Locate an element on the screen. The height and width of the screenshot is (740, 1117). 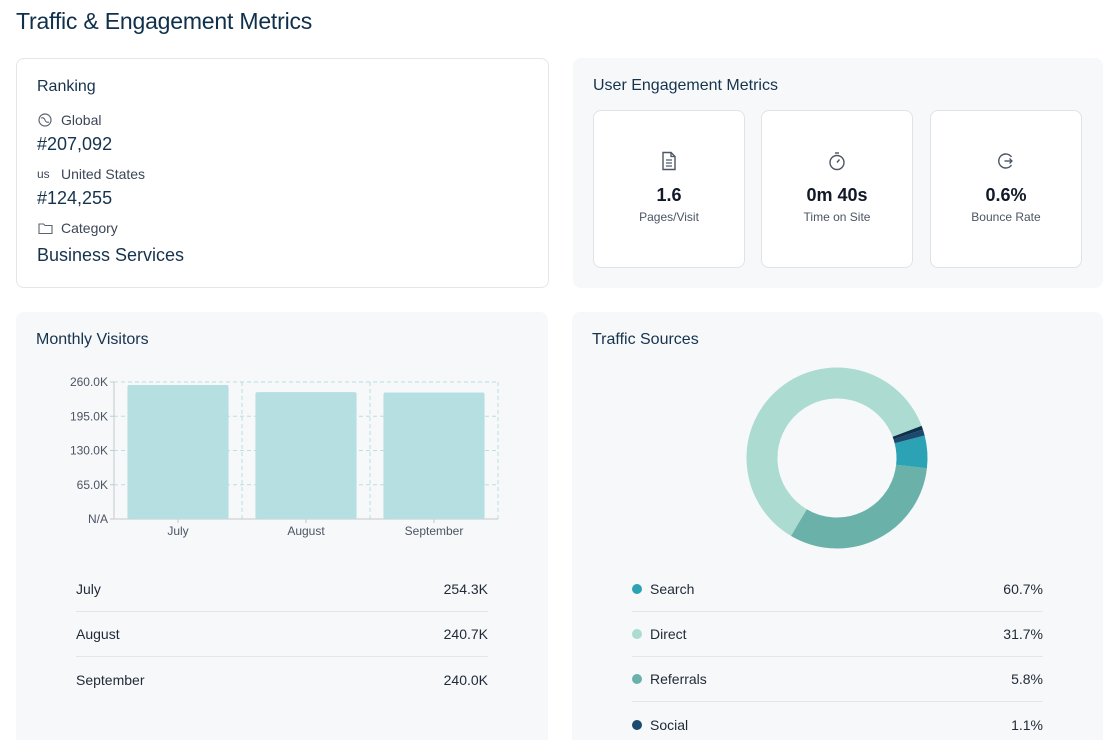
source-value: 60.7% is located at coordinates (1023, 589).